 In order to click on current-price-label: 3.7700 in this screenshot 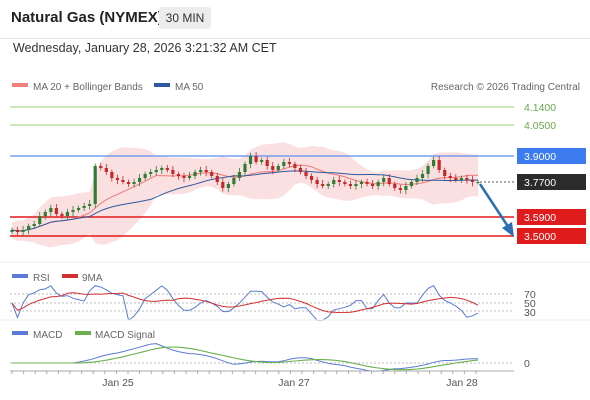, I will do `click(540, 183)`.